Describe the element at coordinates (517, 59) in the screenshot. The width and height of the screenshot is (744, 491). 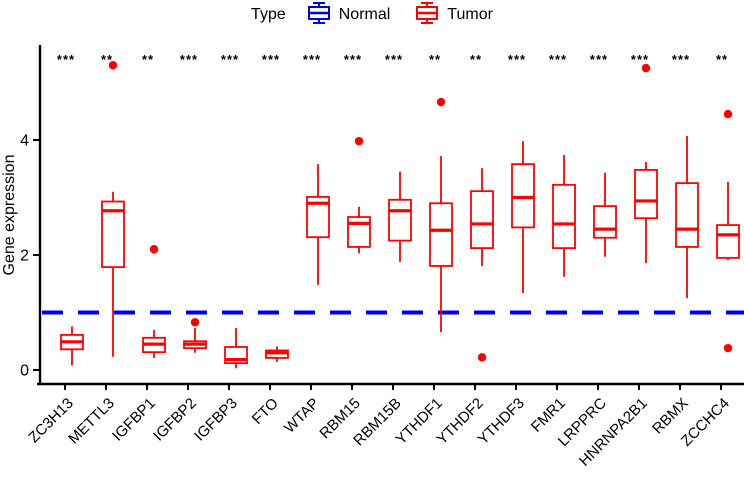
I see `significance-label-YTHDF3: ***` at that location.